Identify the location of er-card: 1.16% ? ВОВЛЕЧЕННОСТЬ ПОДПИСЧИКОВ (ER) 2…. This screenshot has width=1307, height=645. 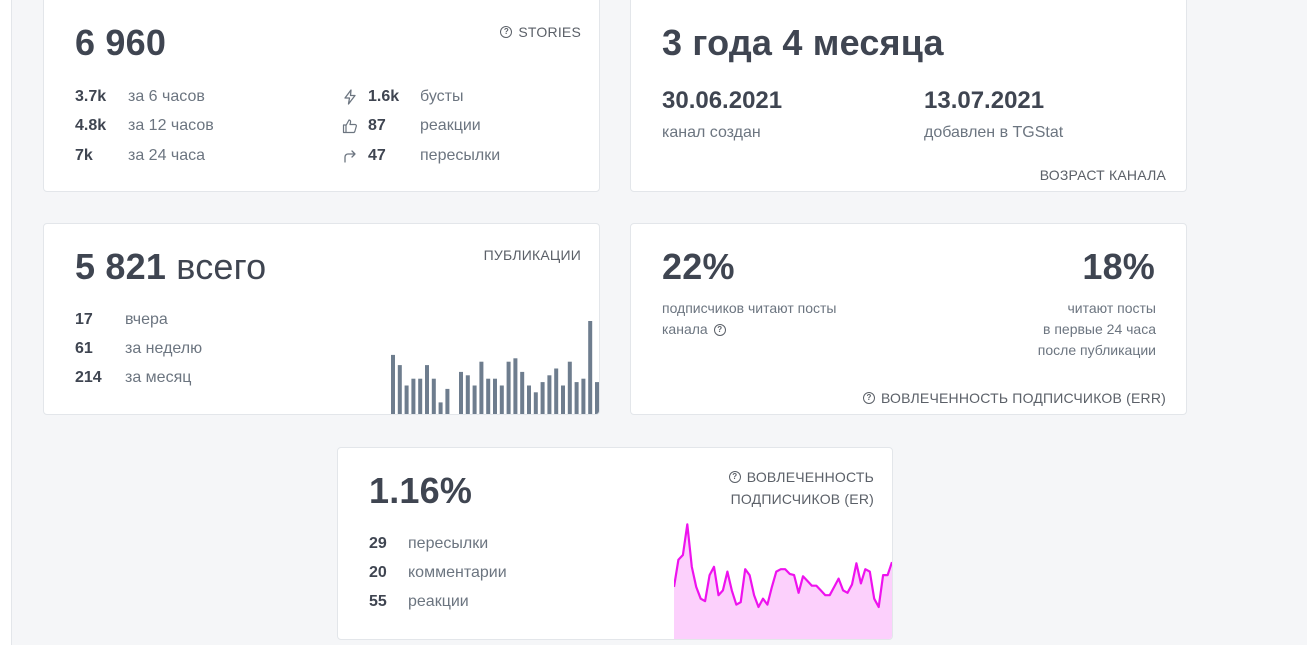
(615, 543).